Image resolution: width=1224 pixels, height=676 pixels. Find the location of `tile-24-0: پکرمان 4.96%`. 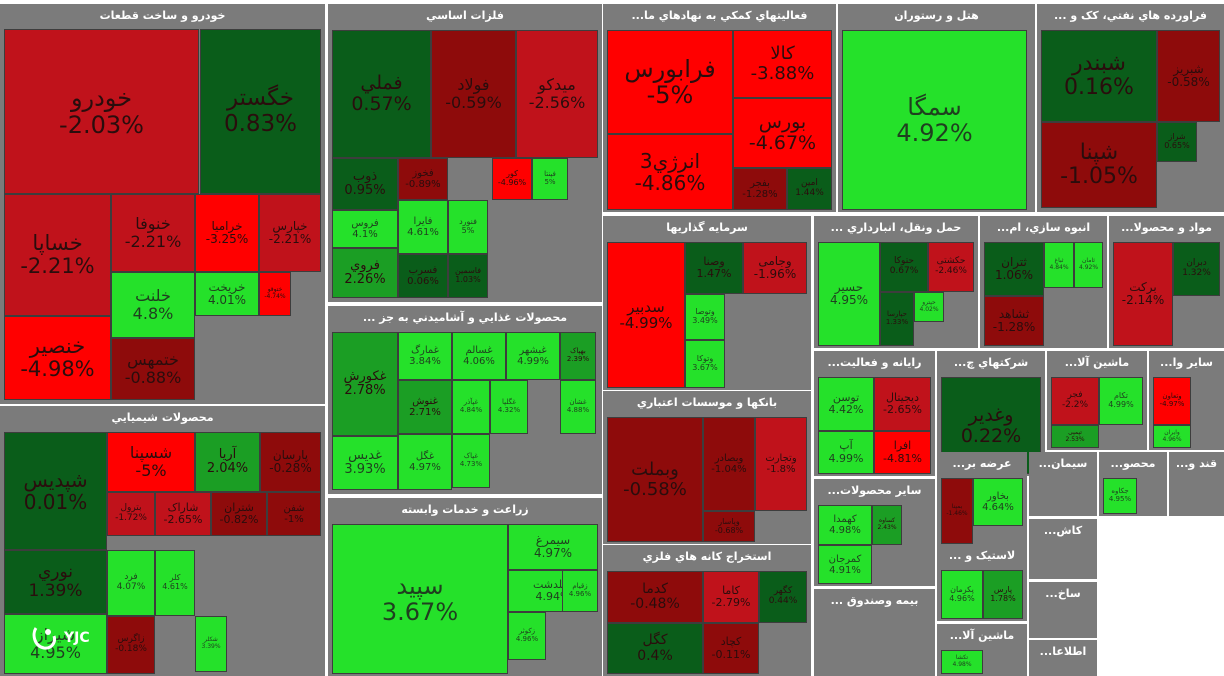

tile-24-0: پکرمان 4.96% is located at coordinates (962, 594).